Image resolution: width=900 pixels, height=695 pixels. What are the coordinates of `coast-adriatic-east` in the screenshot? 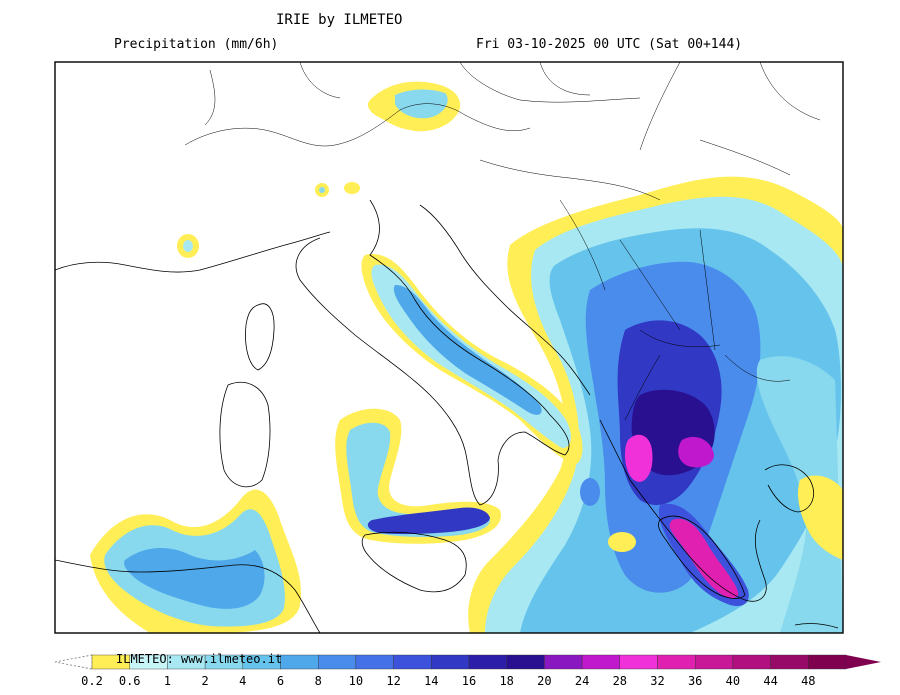 It's located at (505, 300).